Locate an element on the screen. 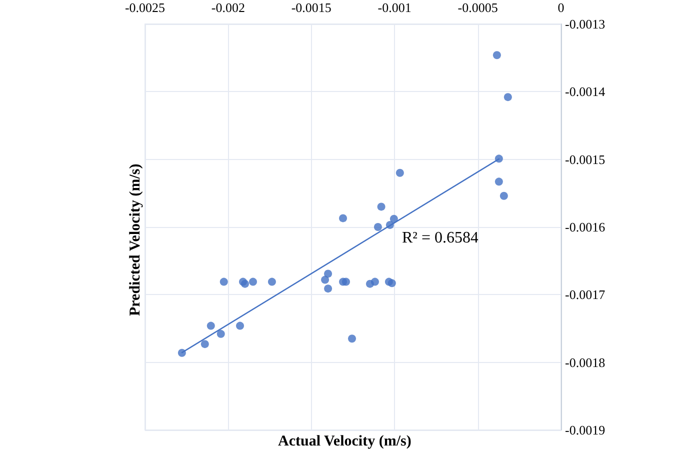 This screenshot has width=678, height=460. y-tick-label: -0.0013 is located at coordinates (585, 24).